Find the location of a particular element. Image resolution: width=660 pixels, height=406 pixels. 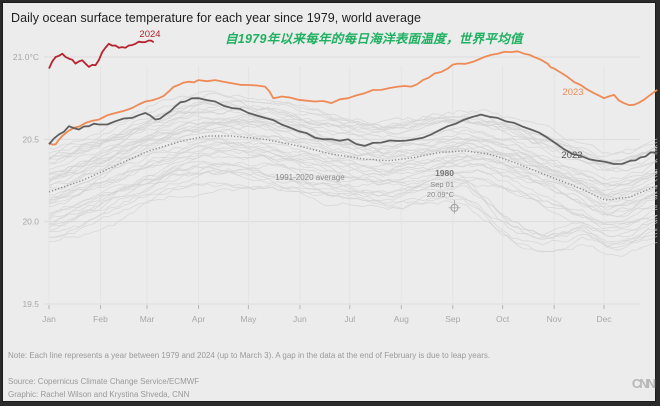

x-tick-label: Oct is located at coordinates (503, 319).